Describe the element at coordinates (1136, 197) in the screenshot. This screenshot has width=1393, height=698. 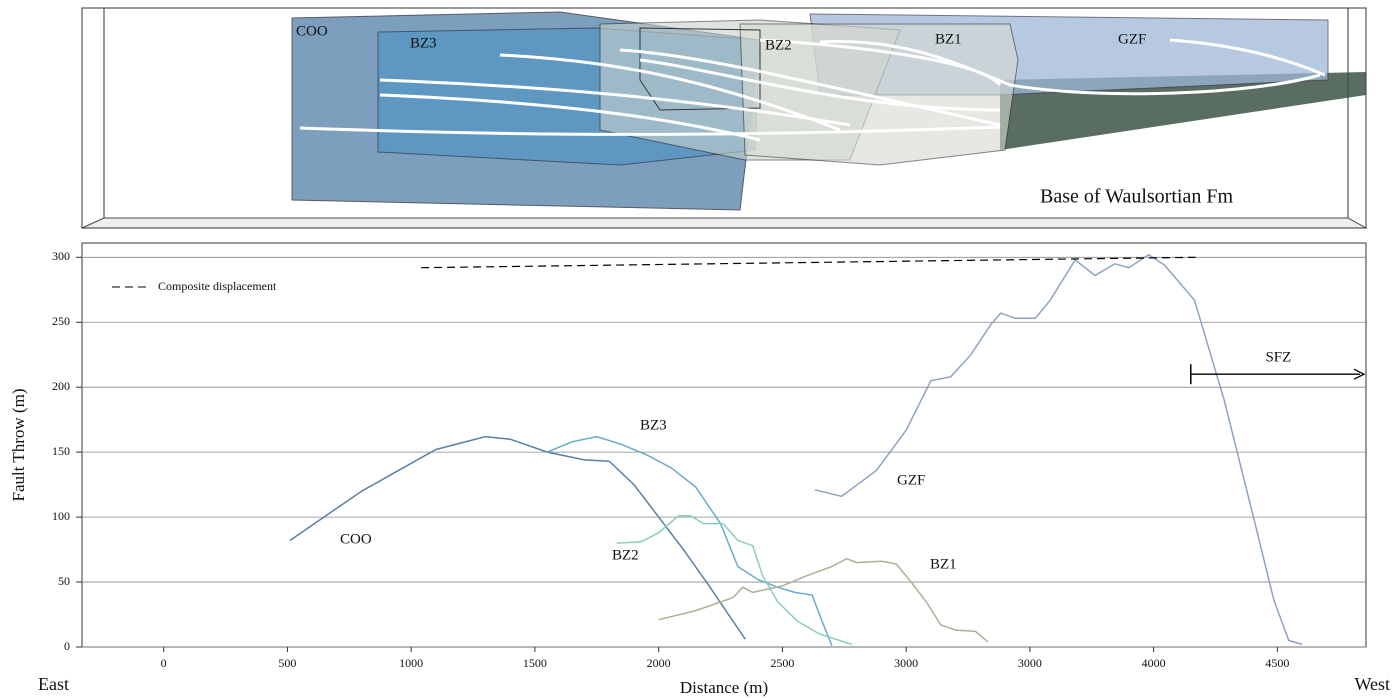
I see `diagram-caption: Base of Waulsortian Fm` at that location.